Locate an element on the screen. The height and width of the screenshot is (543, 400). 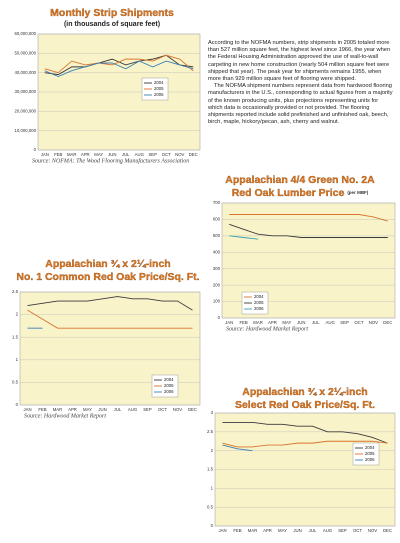
y-tick-label: 200 is located at coordinates (217, 284).